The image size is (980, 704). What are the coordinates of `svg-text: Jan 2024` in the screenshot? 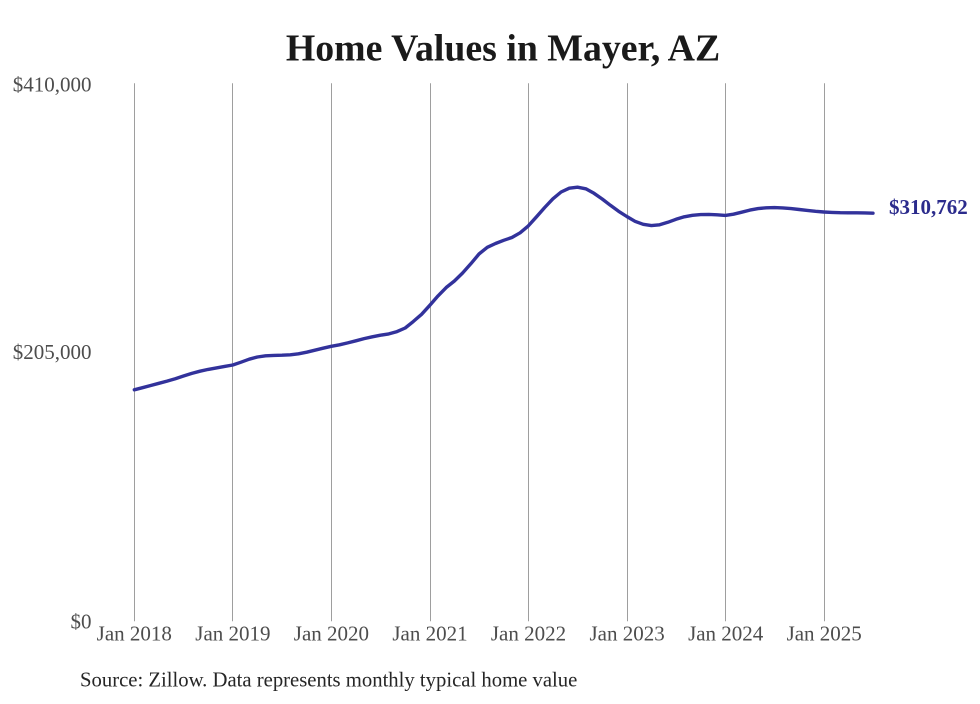 It's located at (726, 634).